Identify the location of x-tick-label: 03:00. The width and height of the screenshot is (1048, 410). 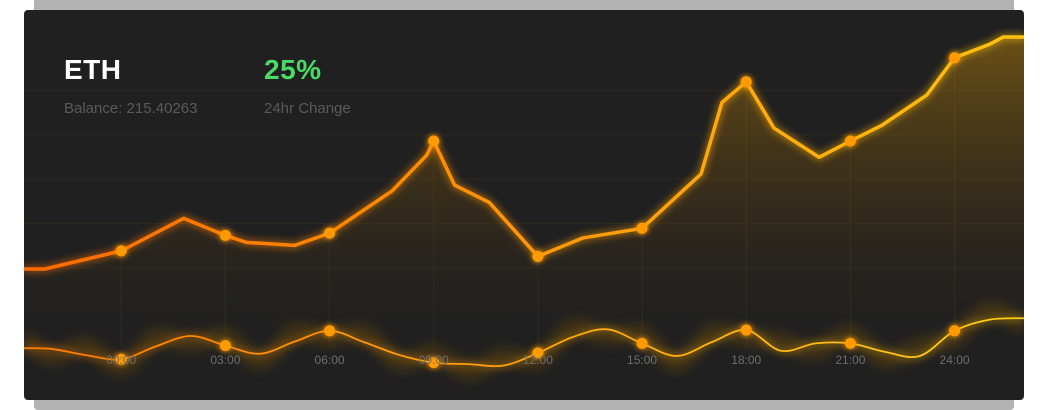
(225, 360).